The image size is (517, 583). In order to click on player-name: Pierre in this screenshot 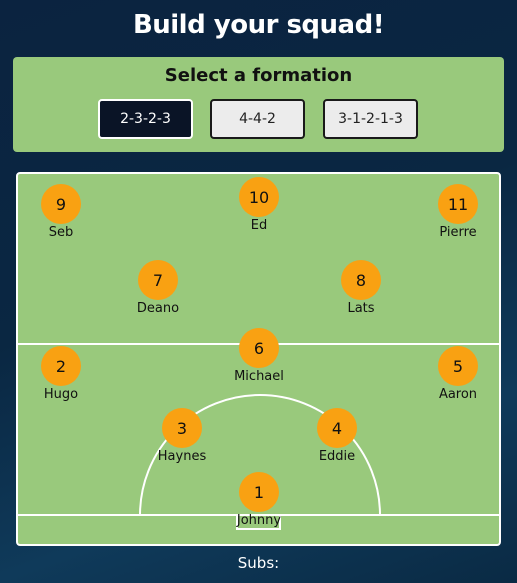, I will do `click(458, 232)`.